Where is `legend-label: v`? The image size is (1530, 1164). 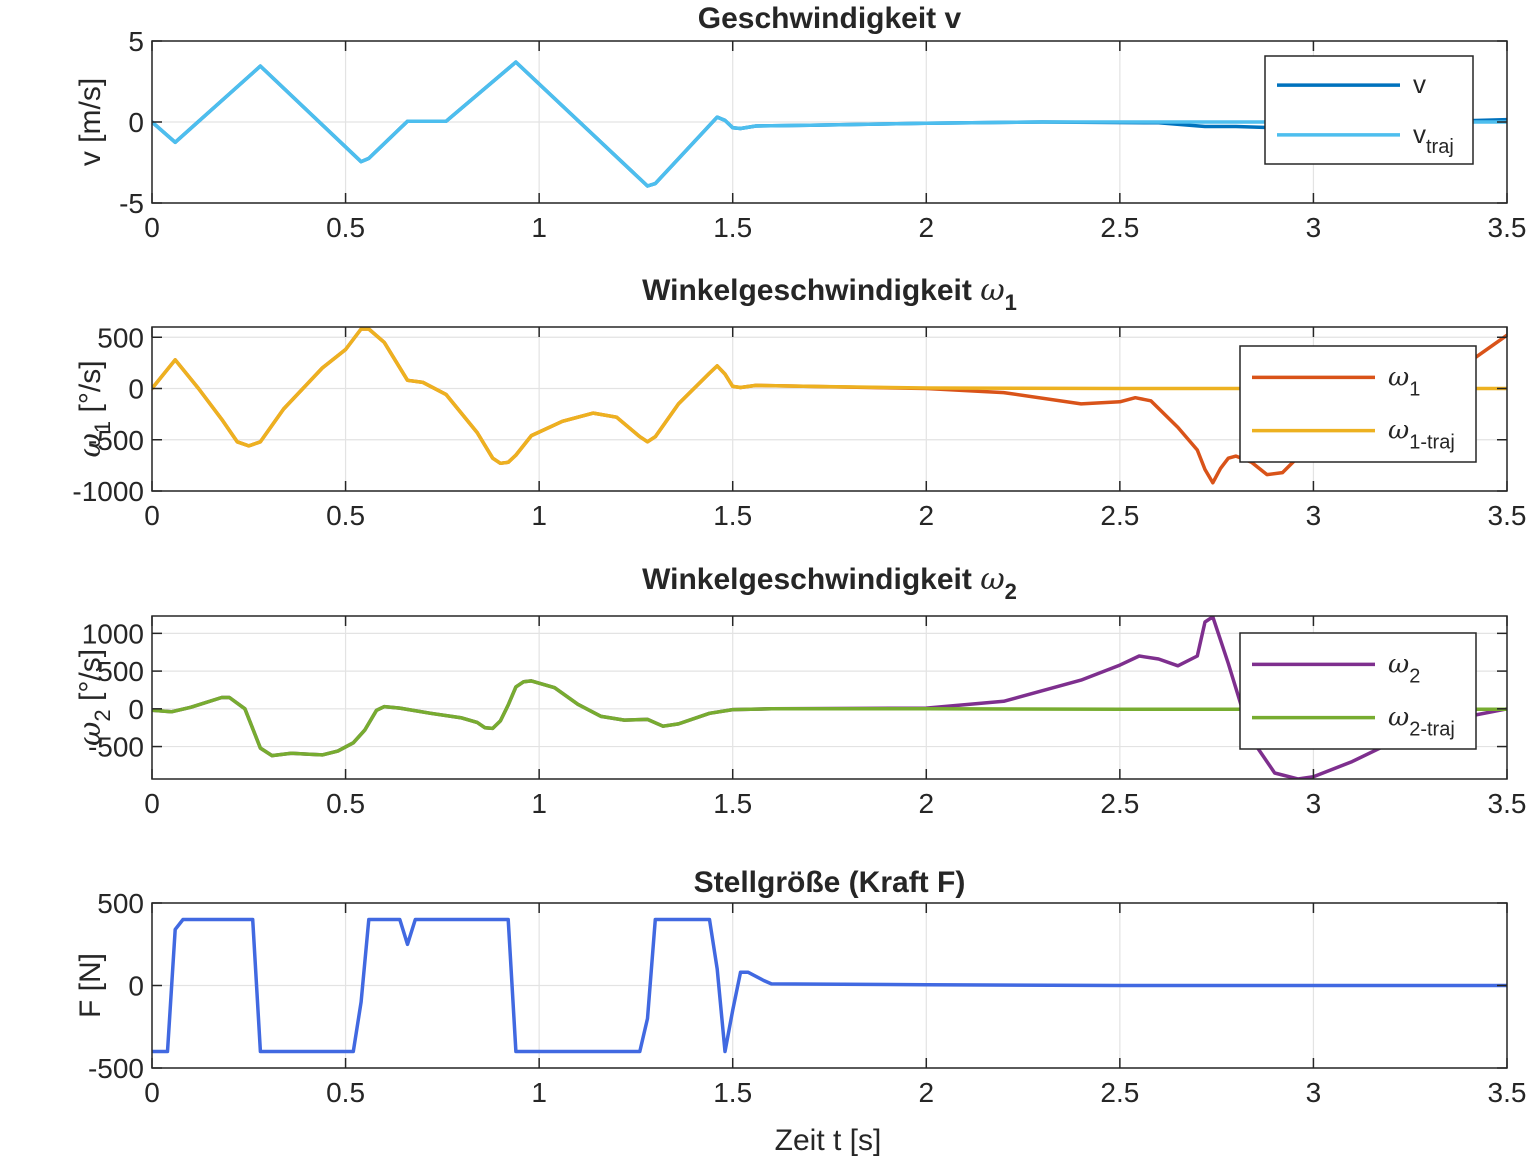 legend-label: v is located at coordinates (1419, 84).